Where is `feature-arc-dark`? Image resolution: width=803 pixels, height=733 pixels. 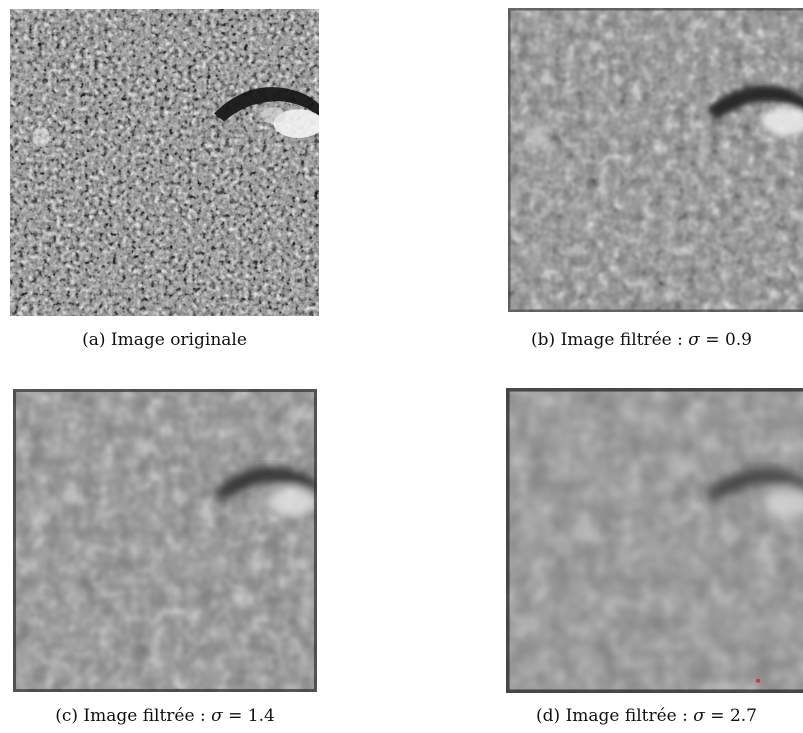 feature-arc-dark is located at coordinates (266, 104).